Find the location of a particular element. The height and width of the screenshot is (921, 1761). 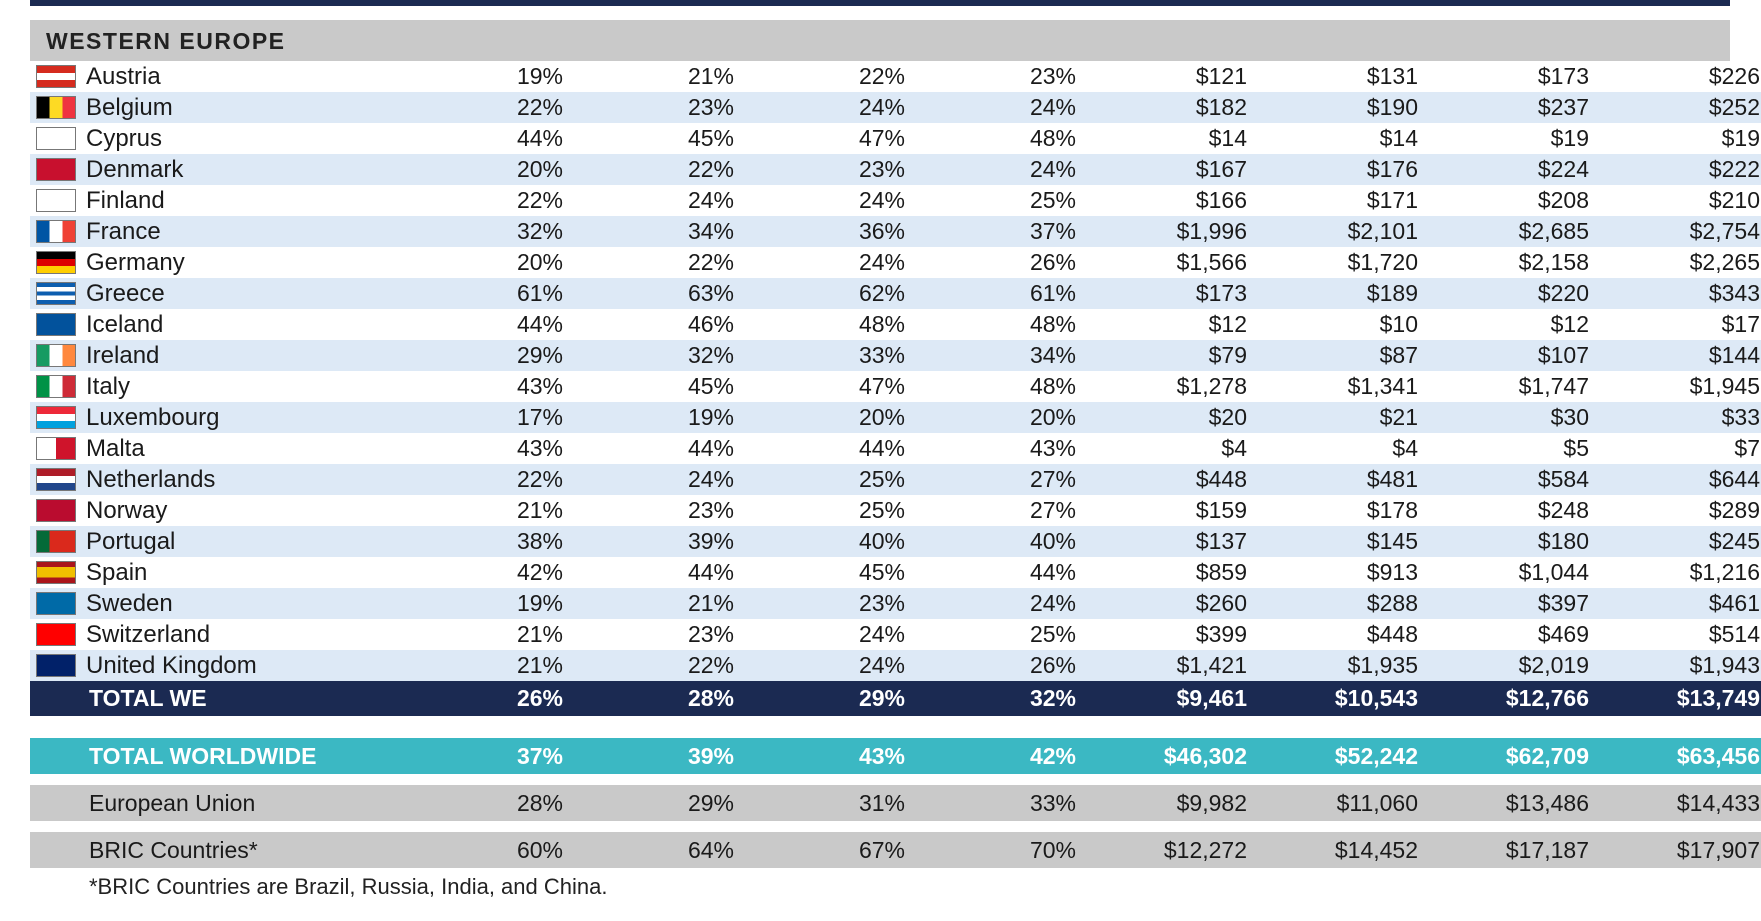

percent-cell: 45% is located at coordinates (710, 138).